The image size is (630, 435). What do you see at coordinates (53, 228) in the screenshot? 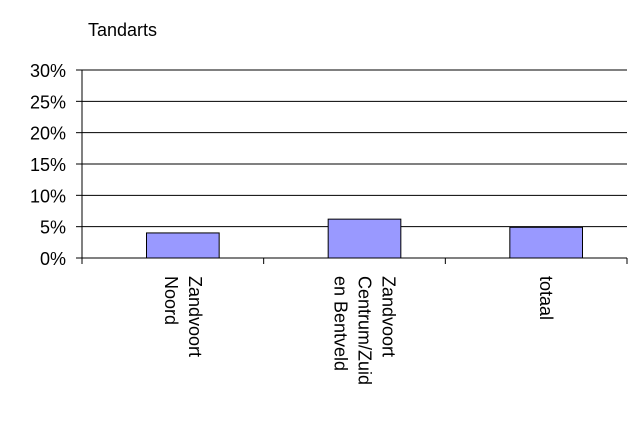
I see `y-tick-label: 5%` at bounding box center [53, 228].